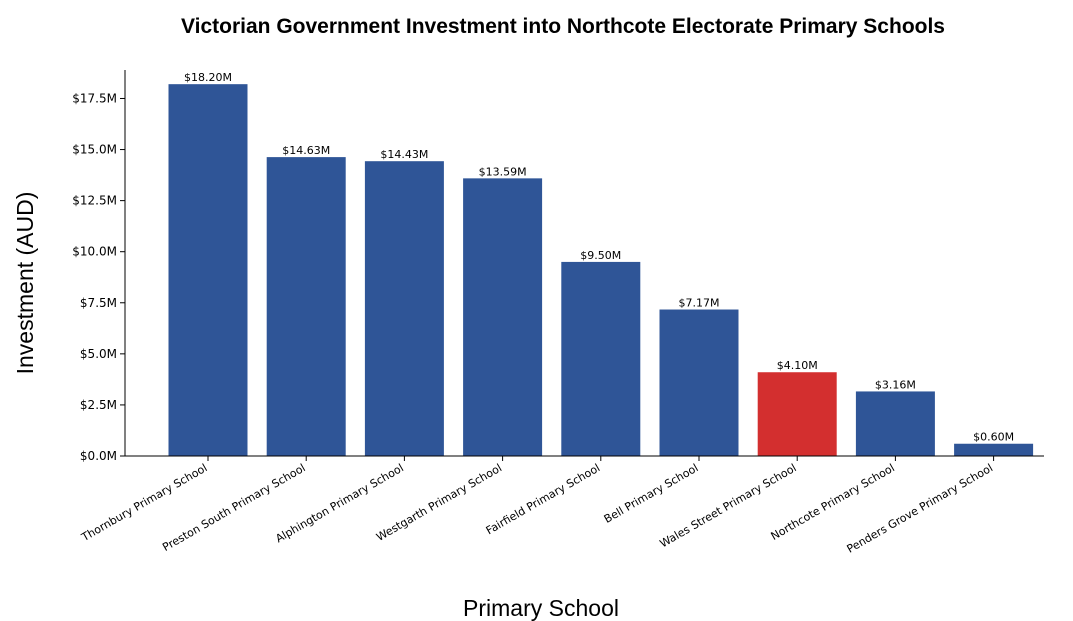 The height and width of the screenshot is (621, 1073). What do you see at coordinates (94, 150) in the screenshot?
I see `y-tick-label: $15.0M` at bounding box center [94, 150].